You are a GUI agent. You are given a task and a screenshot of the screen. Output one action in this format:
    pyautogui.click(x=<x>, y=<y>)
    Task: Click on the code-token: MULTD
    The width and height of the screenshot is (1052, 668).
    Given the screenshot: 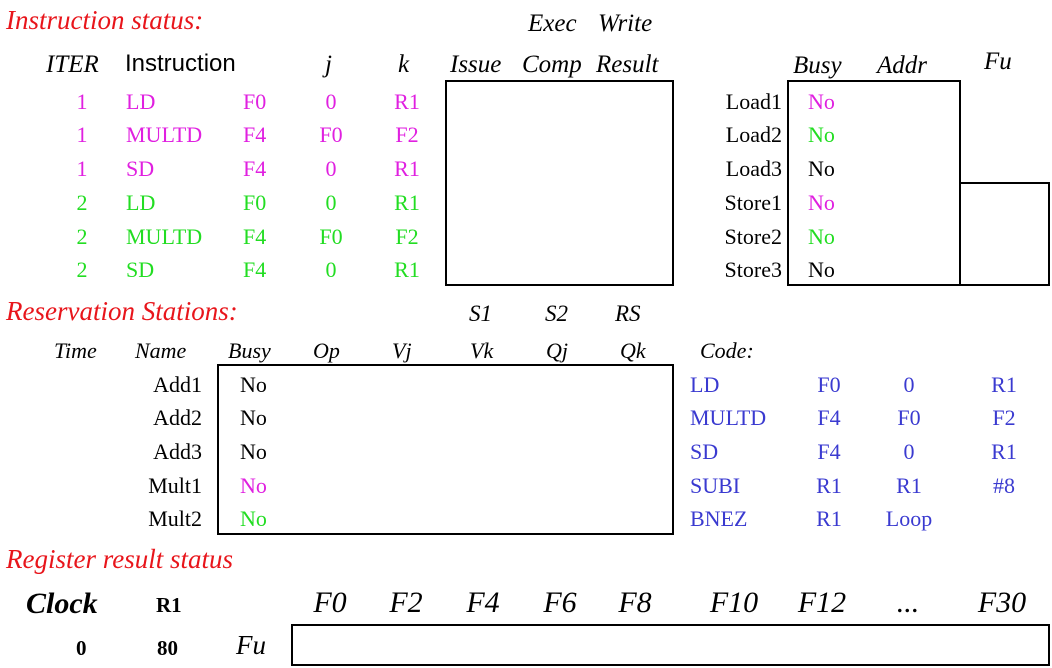 What is the action you would take?
    pyautogui.click(x=728, y=417)
    